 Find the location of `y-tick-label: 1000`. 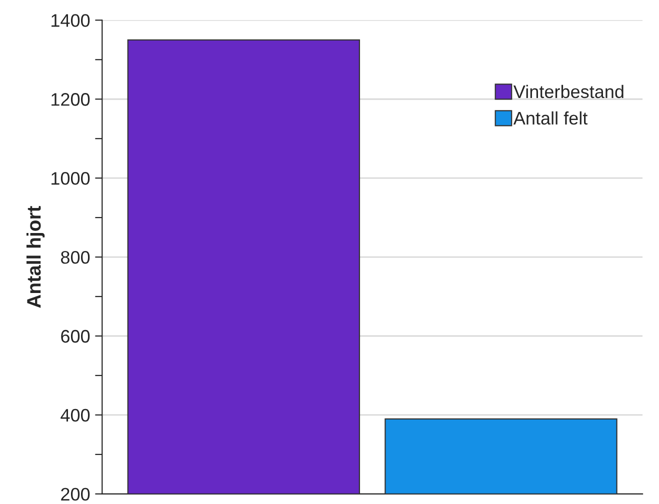

y-tick-label: 1000 is located at coordinates (71, 178).